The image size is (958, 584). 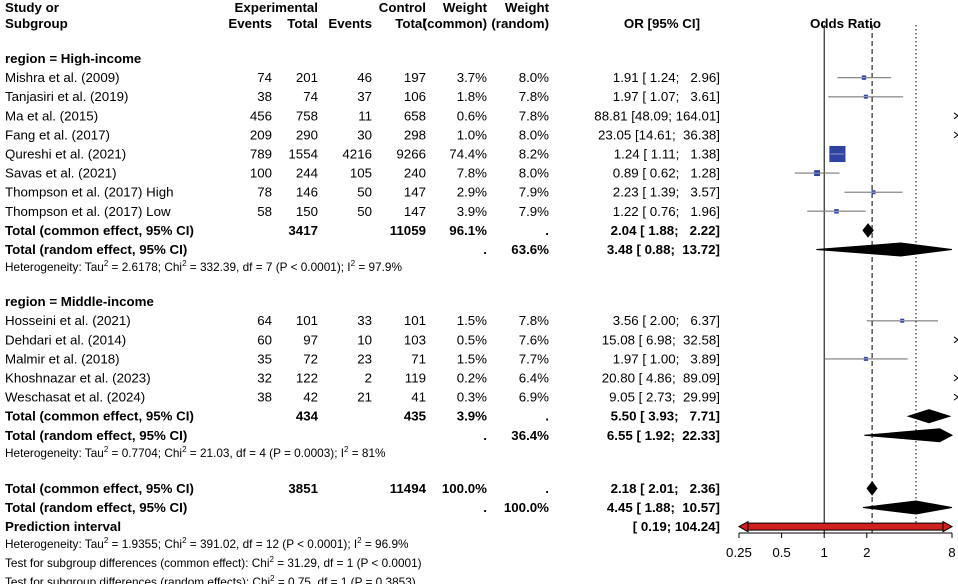 What do you see at coordinates (264, 339) in the screenshot?
I see `exp-events: 60` at bounding box center [264, 339].